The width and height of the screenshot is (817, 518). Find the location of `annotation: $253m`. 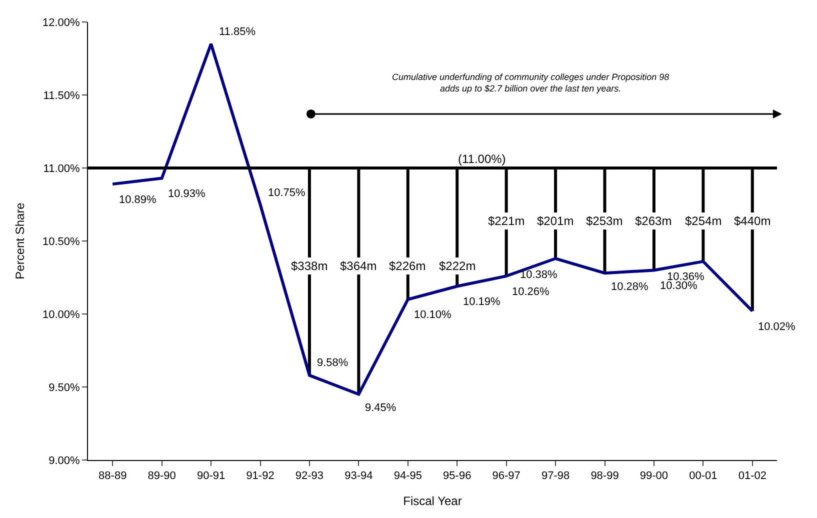

annotation: $253m is located at coordinates (604, 221).